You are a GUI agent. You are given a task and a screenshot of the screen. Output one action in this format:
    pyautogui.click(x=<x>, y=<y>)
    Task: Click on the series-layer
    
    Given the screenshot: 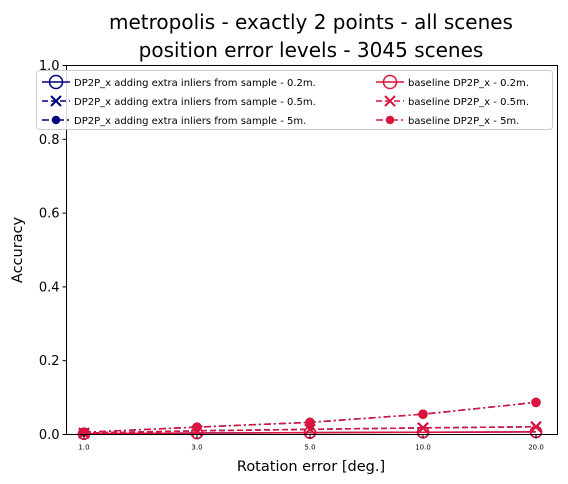 What is the action you would take?
    pyautogui.click(x=310, y=419)
    